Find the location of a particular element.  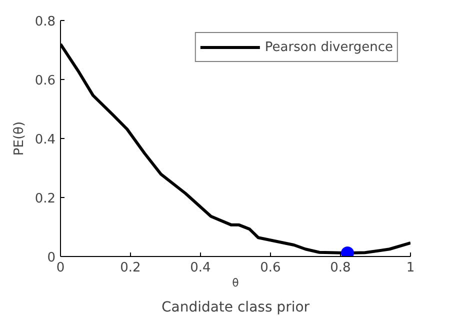

y-tick-label: 0 is located at coordinates (51, 258).